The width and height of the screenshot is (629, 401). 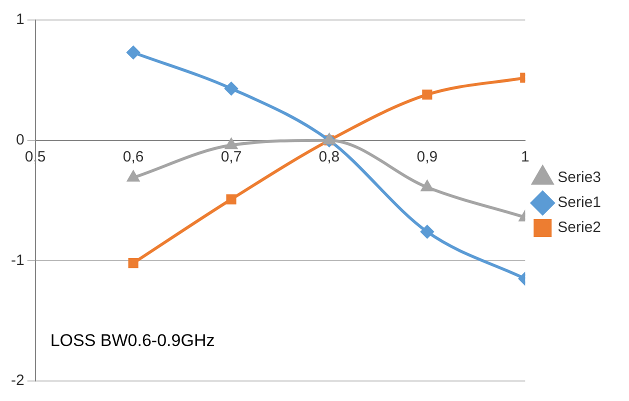 I want to click on y-tick-label: -2, so click(x=17, y=381).